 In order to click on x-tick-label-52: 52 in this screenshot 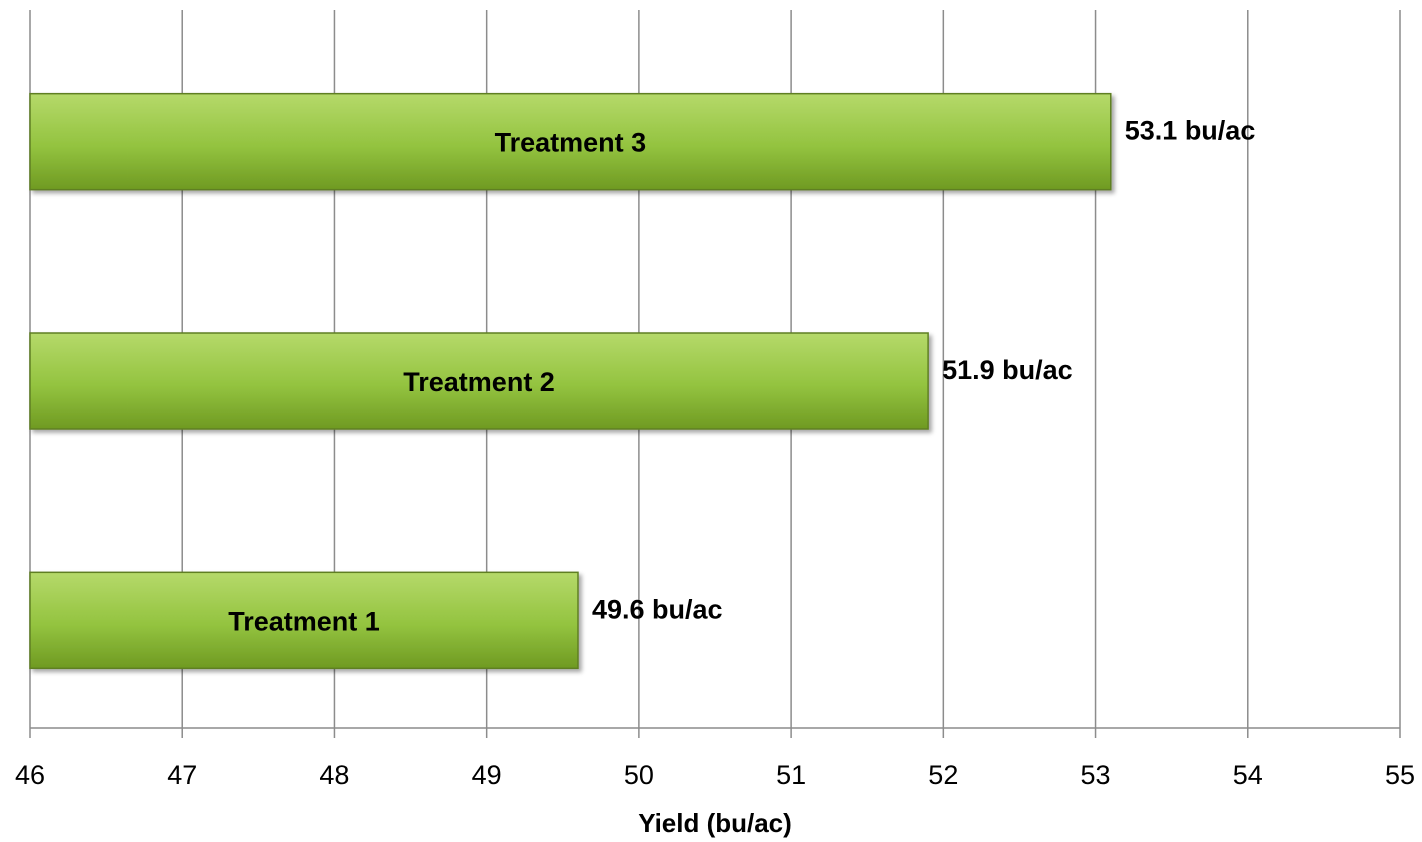, I will do `click(943, 775)`.